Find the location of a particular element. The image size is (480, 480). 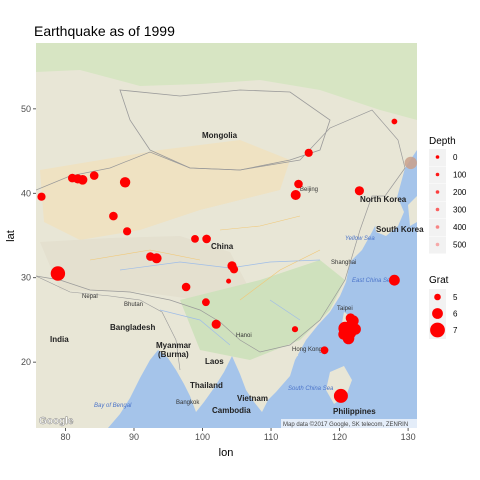

korean-peninsula is located at coordinates (388, 213).